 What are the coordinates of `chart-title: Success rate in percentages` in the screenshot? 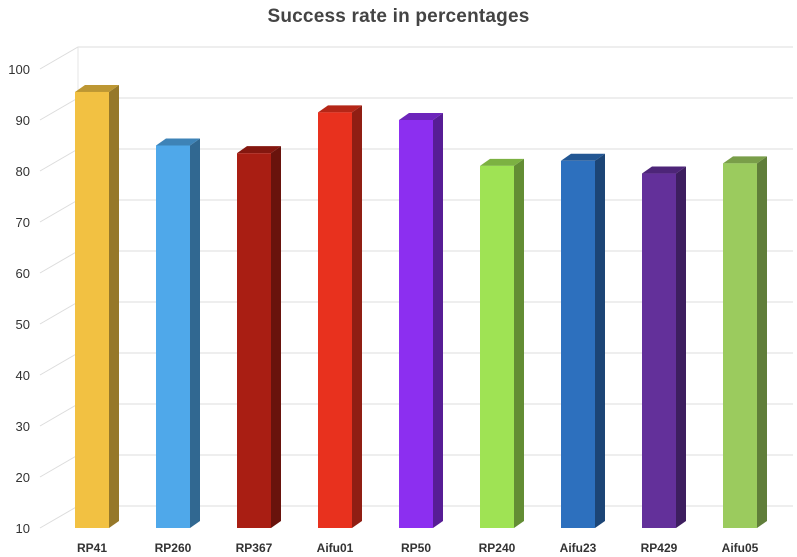 It's located at (398, 16).